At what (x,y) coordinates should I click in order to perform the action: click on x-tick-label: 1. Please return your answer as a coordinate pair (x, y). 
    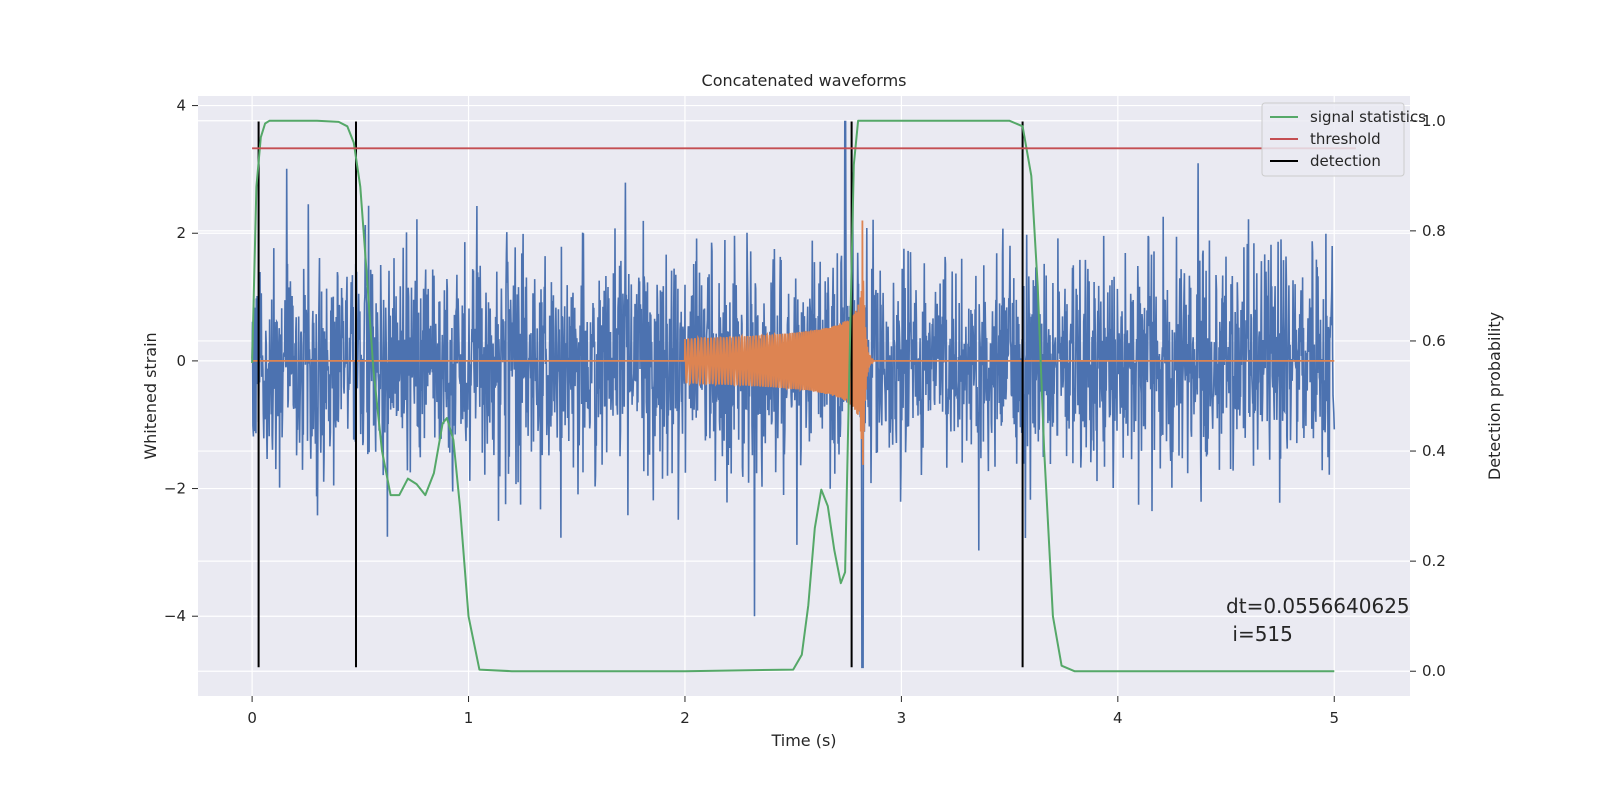
    Looking at the image, I should click on (469, 718).